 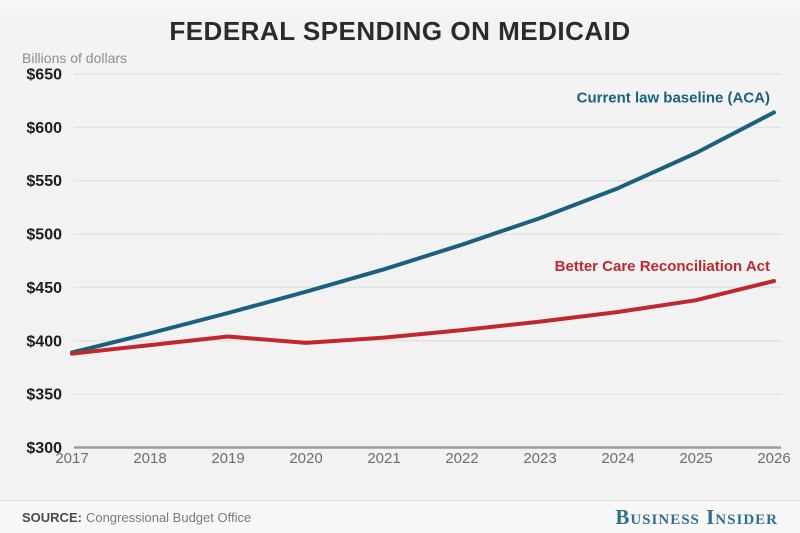 What do you see at coordinates (44, 341) in the screenshot?
I see `y-tick-label: $400` at bounding box center [44, 341].